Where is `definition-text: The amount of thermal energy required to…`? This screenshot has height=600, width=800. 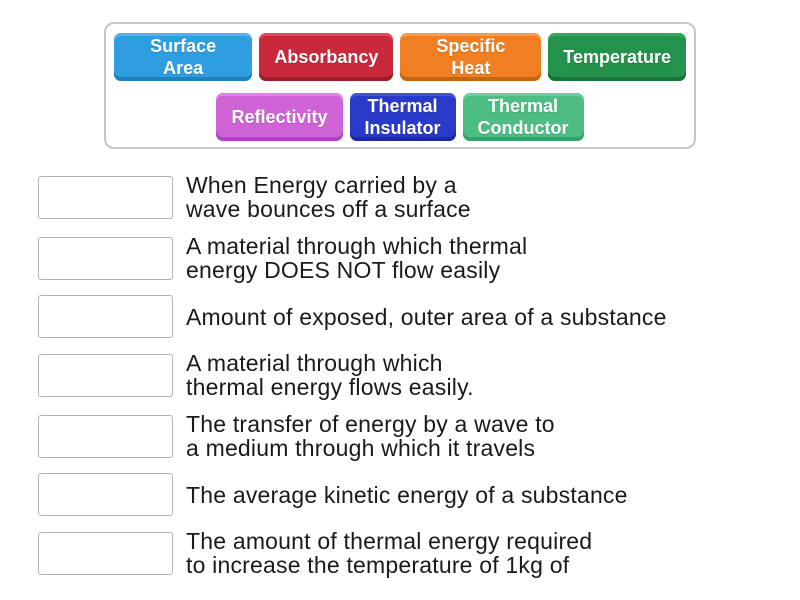 definition-text: The amount of thermal energy required to… is located at coordinates (389, 553).